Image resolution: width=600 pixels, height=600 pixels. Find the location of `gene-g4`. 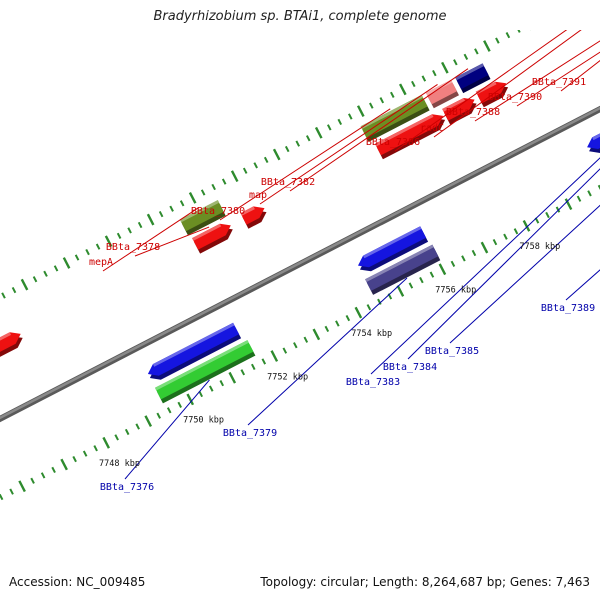

gene-g4 is located at coordinates (202, 218).